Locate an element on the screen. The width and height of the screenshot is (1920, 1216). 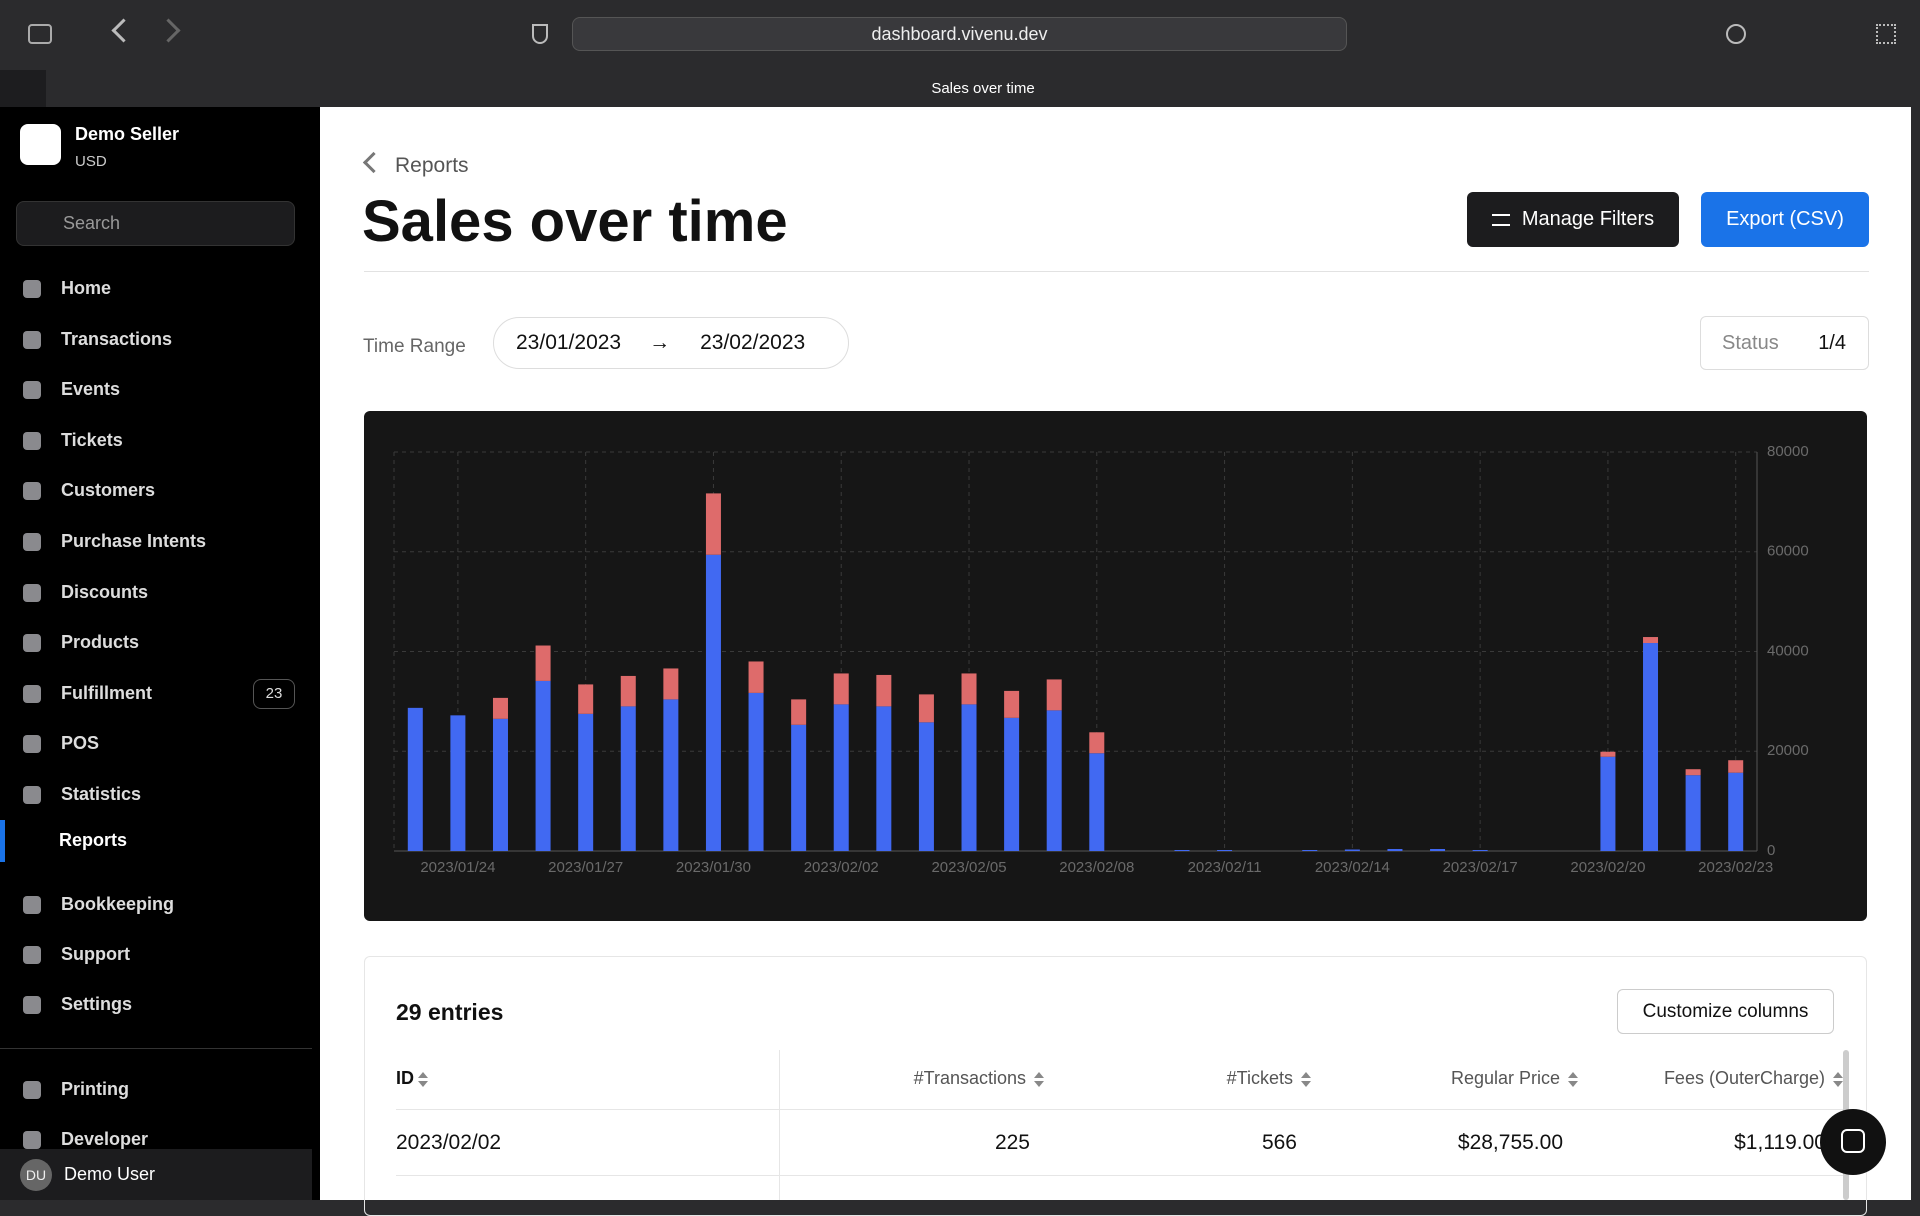
url-bar: dashboard.vivenu.dev is located at coordinates (959, 34).